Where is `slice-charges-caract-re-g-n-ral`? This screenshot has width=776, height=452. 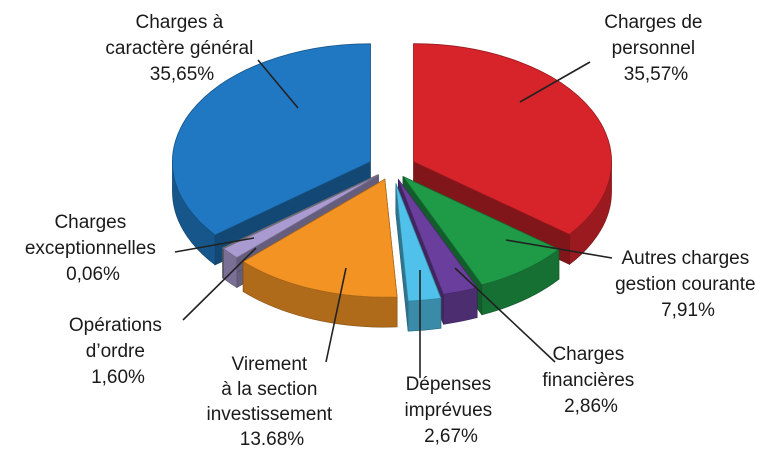
slice-charges-caract-re-g-n-ral is located at coordinates (271, 139).